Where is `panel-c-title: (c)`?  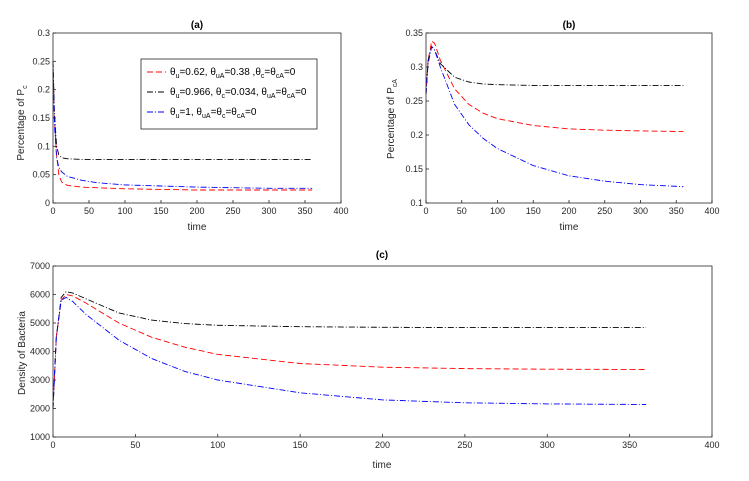
panel-c-title: (c) is located at coordinates (382, 255).